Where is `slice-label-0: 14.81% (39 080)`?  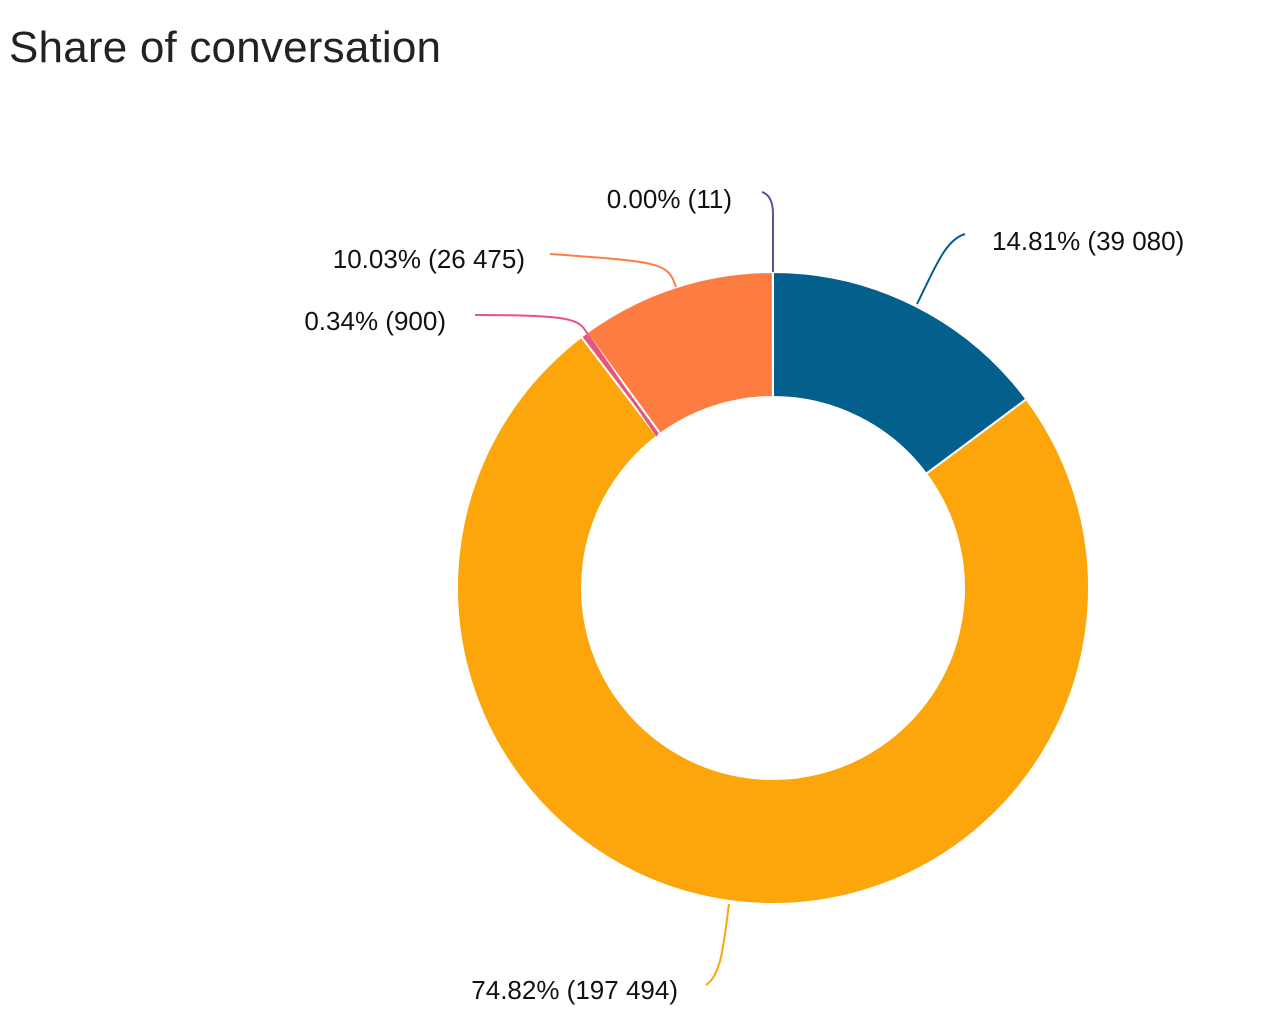
slice-label-0: 14.81% (39 080) is located at coordinates (1088, 241).